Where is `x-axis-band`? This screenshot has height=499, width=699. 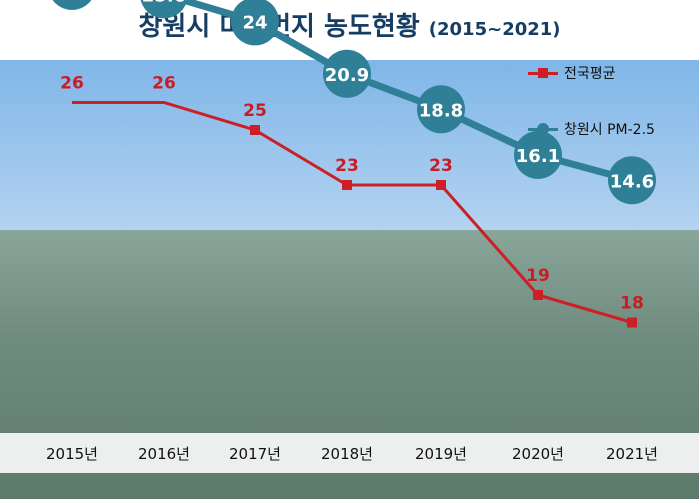 x-axis-band is located at coordinates (349, 453).